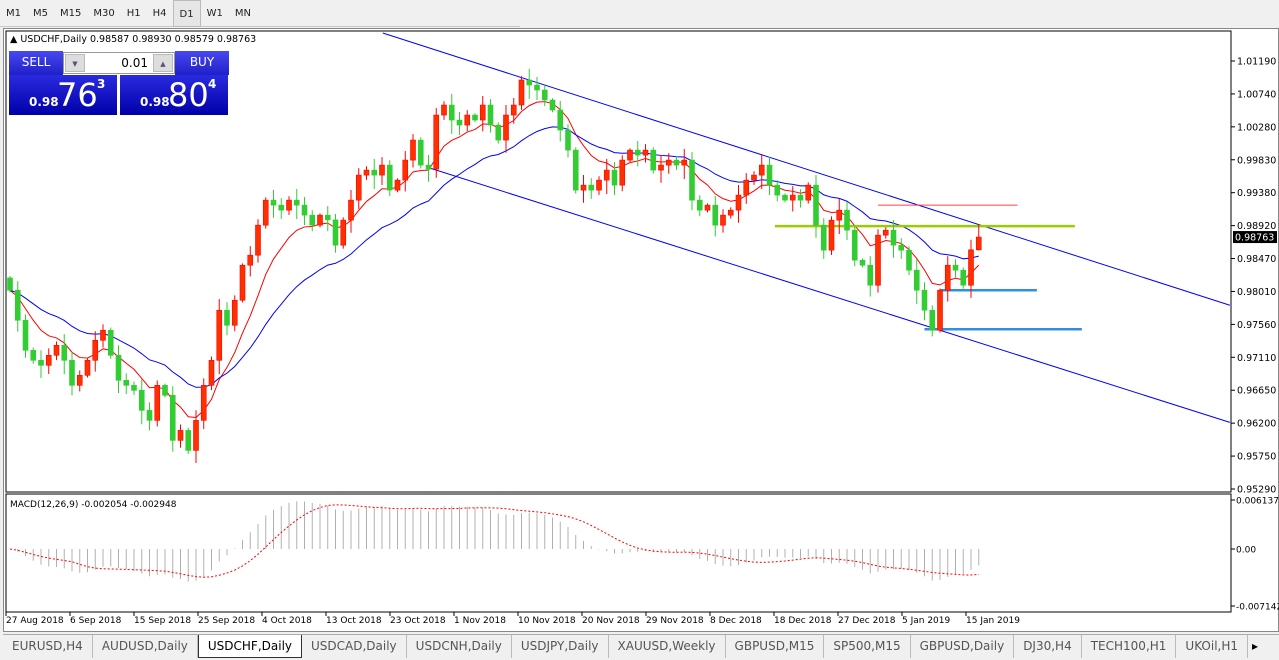  Describe the element at coordinates (480, 621) in the screenshot. I see `time-tick-label: 1 Nov 2018` at that location.